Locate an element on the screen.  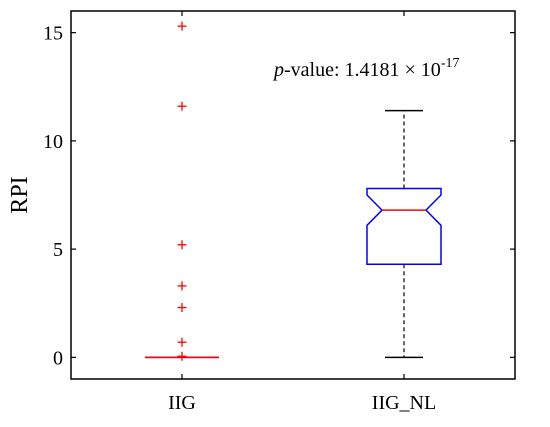
y-axis-label: RPI is located at coordinates (20, 194).